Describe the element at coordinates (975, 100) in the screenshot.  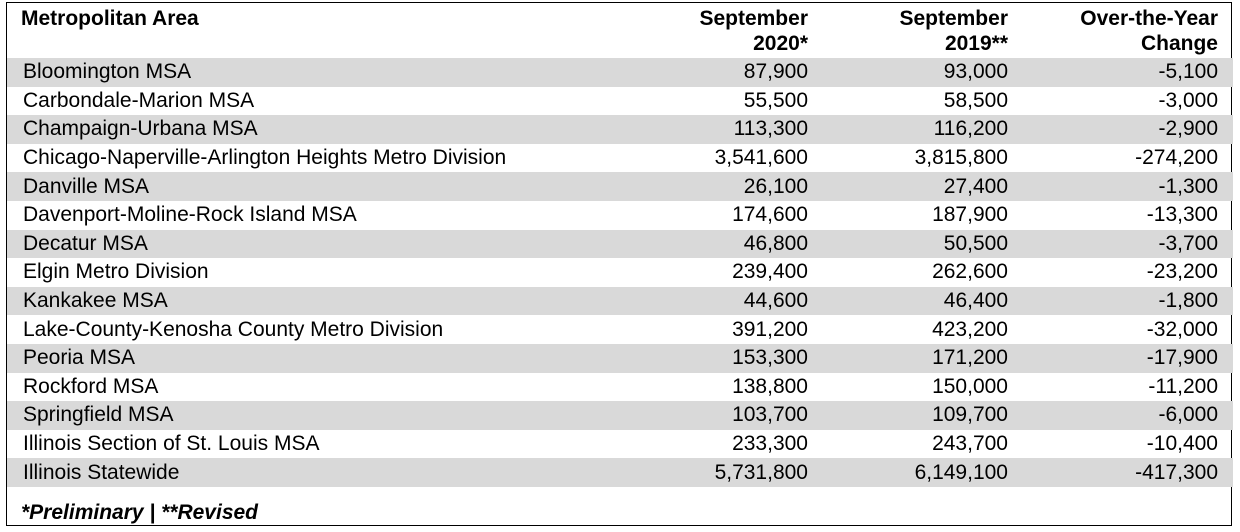
I see `cell-sep2019: 58,500` at that location.